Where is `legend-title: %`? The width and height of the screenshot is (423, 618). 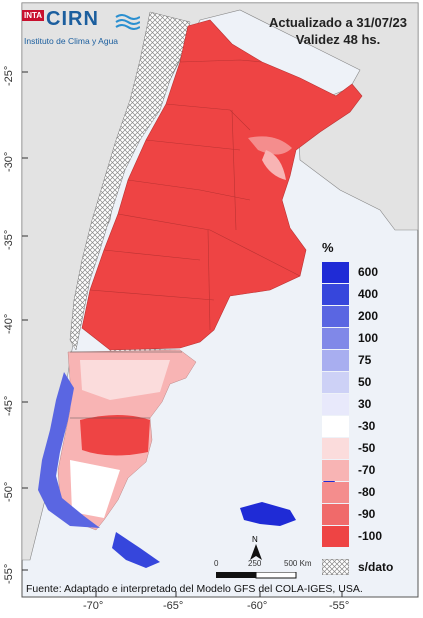 legend-title: % is located at coordinates (328, 247).